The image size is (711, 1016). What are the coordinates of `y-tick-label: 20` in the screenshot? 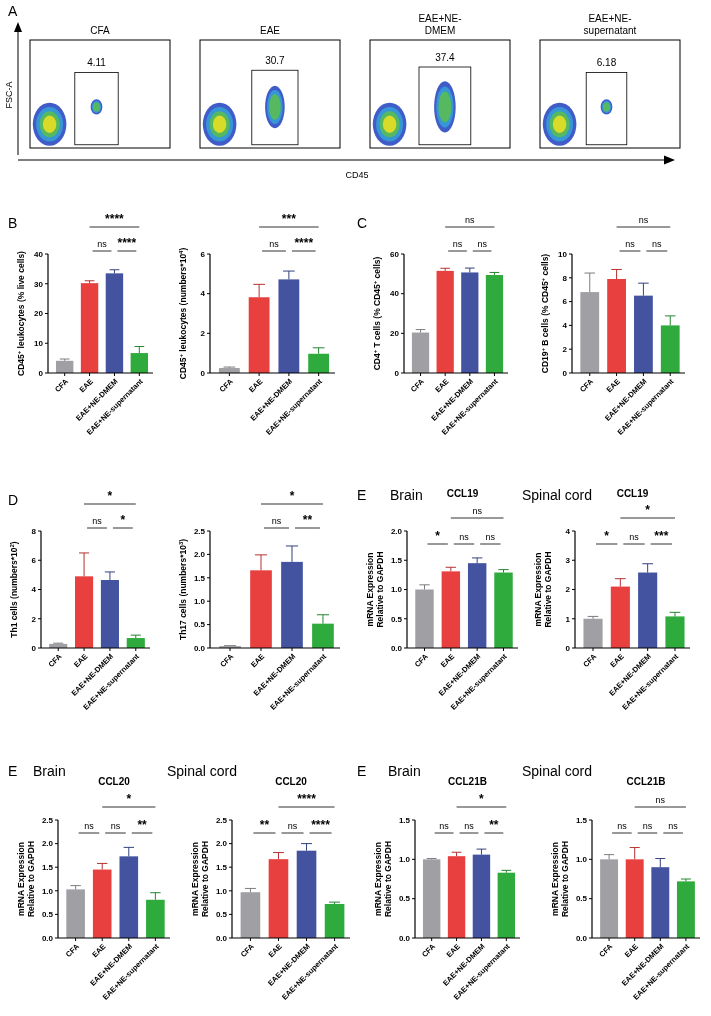 It's located at (395, 334).